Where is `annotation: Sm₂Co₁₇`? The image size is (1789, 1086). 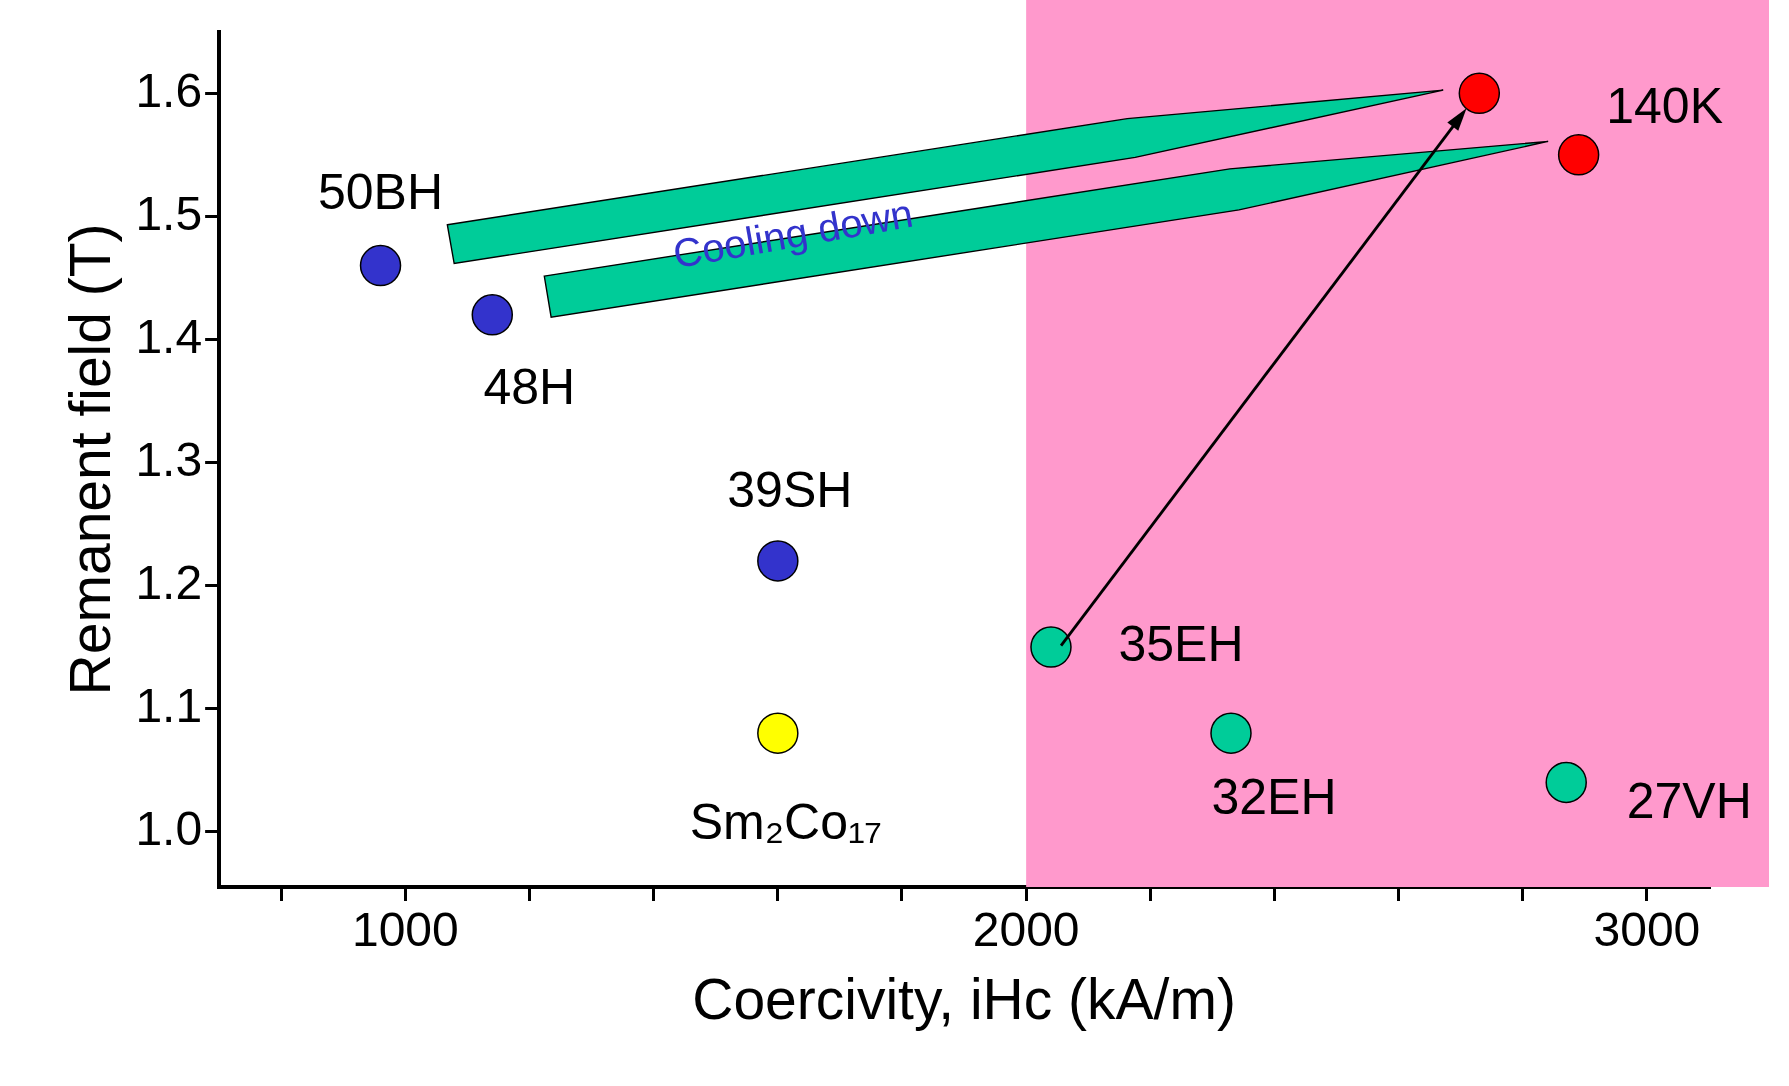 annotation: Sm₂Co₁₇ is located at coordinates (786, 821).